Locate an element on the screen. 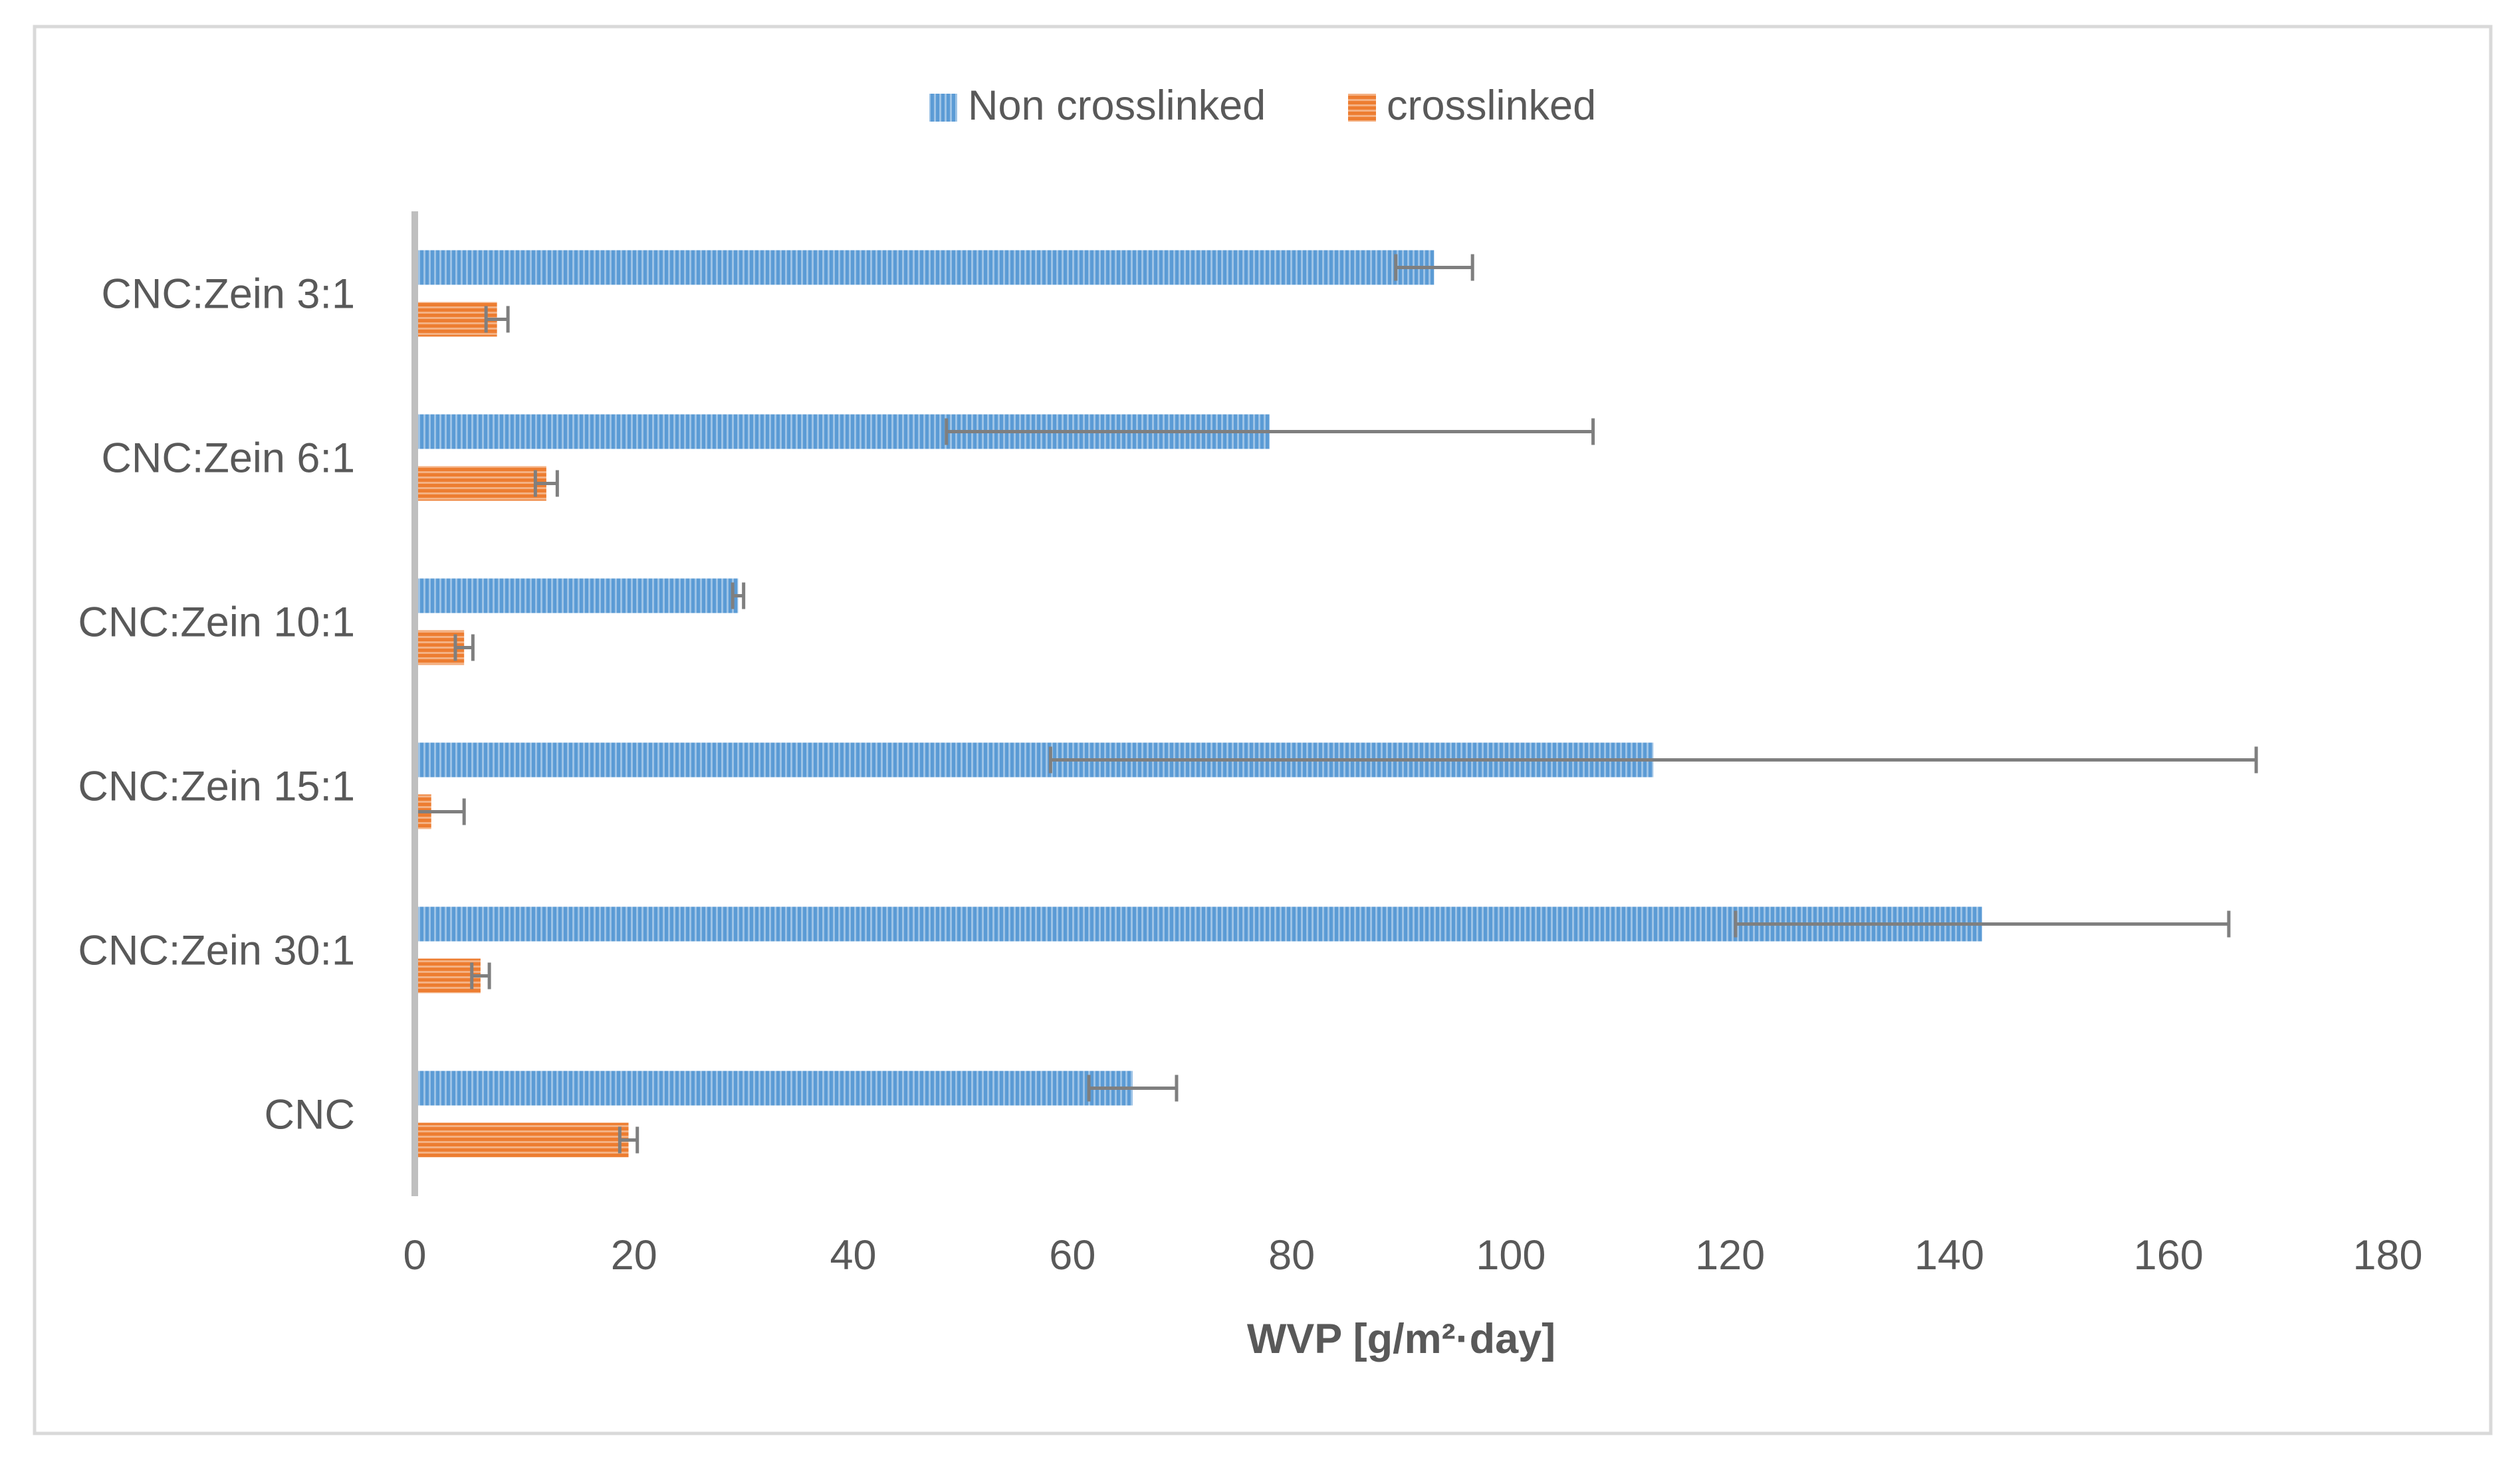  legend: Non crosslinked crosslinked is located at coordinates (1263, 106).